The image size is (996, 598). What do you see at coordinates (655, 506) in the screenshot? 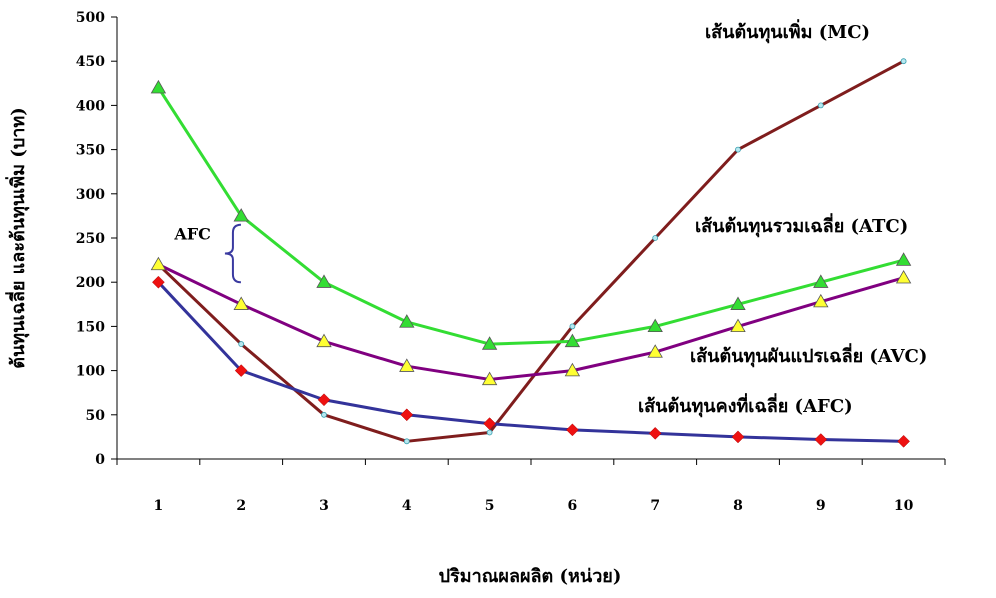
I see `x-tick-label: 7` at bounding box center [655, 506].